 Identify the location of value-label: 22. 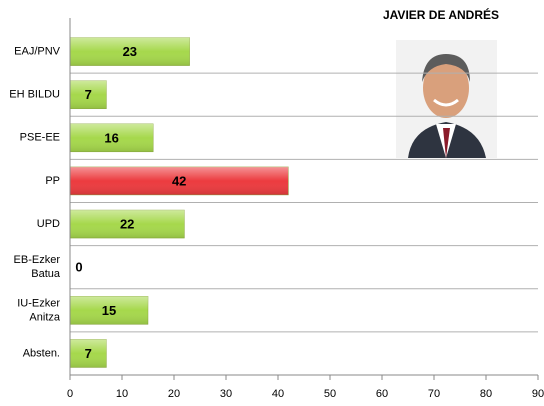
(127, 224).